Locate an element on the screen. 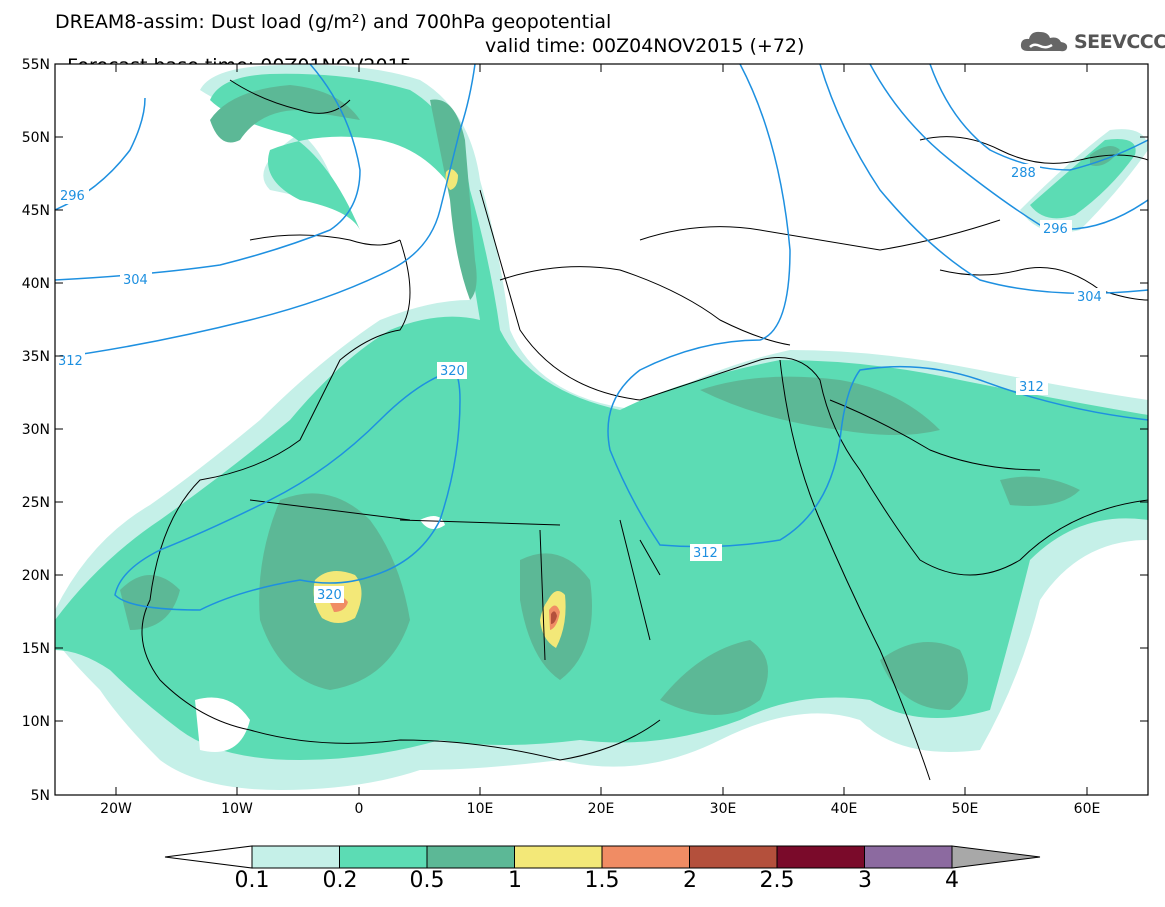 This screenshot has height=907, width=1165. dust-clear-region is located at coordinates (250, 655).